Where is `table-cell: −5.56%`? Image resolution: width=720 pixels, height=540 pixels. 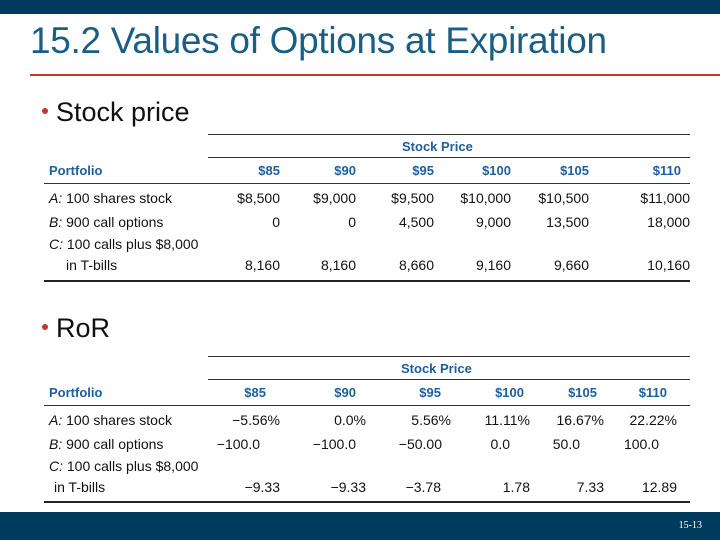
table-cell: −5.56% is located at coordinates (256, 420).